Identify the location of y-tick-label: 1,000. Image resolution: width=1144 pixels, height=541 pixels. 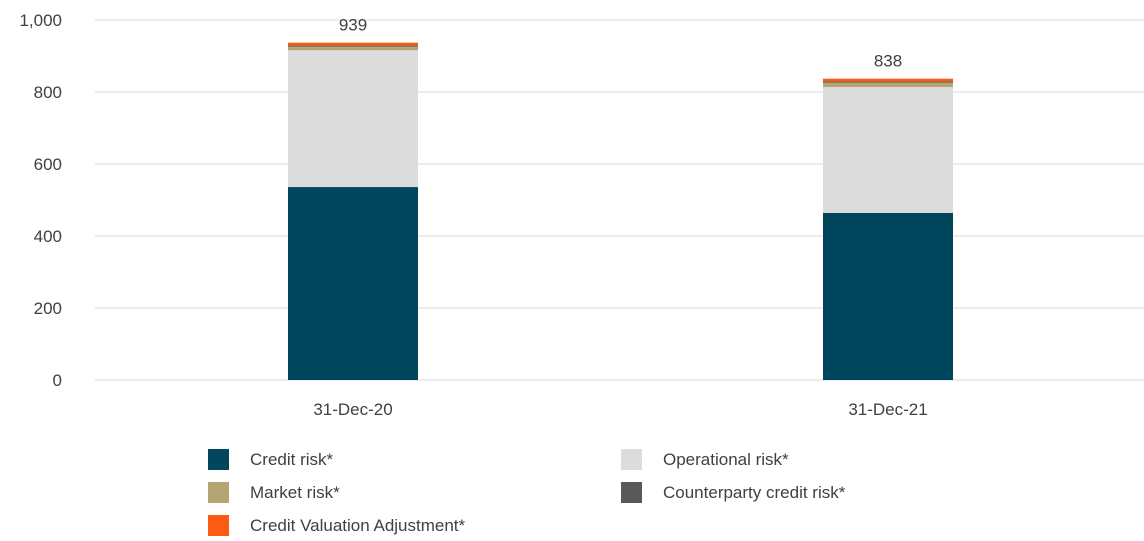
(40, 20).